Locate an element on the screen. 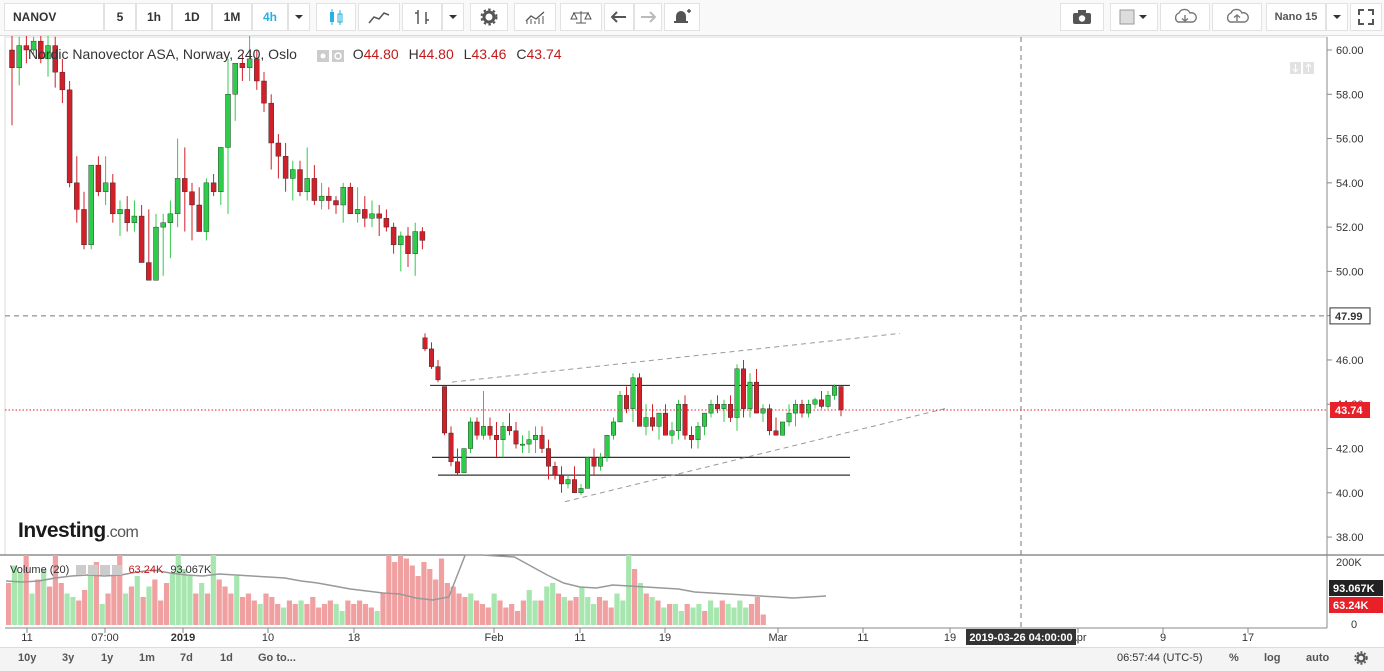 This screenshot has width=1384, height=671. interval-1m-button: 1M is located at coordinates (232, 17).